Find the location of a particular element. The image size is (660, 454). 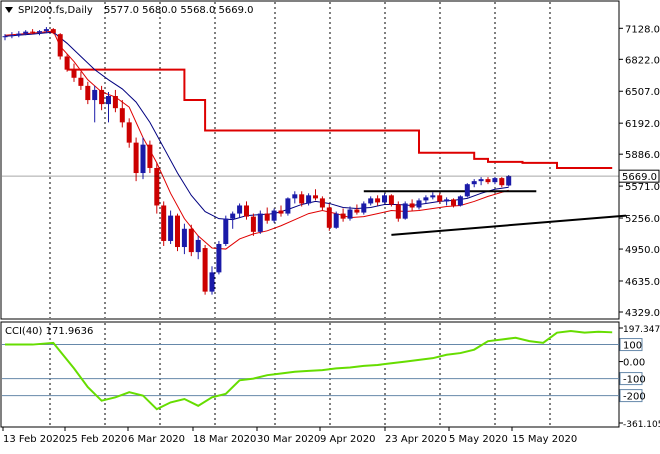

price-axis-tick-label: 6507.0 is located at coordinates (642, 92).